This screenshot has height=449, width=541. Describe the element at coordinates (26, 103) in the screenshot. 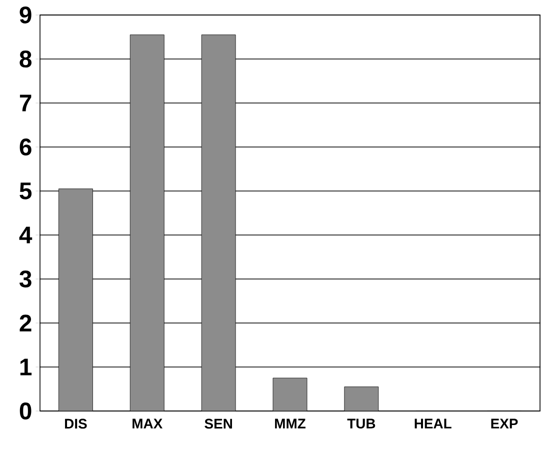

I see `y-tick-label: 7` at that location.